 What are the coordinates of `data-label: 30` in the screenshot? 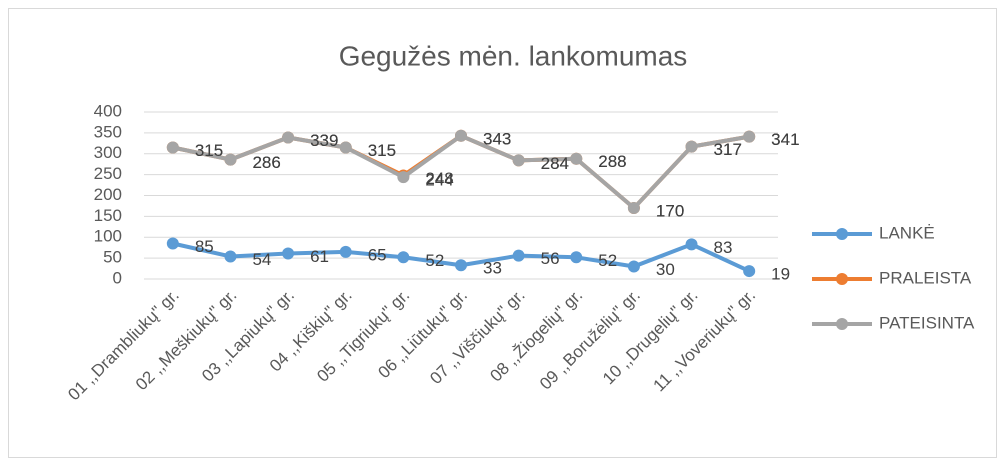 It's located at (665, 269).